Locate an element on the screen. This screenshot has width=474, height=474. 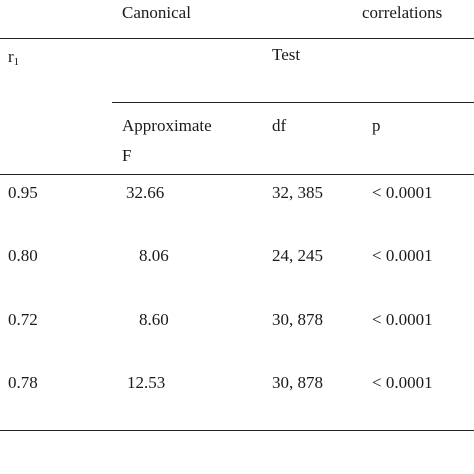
cell-df: 24, 245 is located at coordinates (297, 255).